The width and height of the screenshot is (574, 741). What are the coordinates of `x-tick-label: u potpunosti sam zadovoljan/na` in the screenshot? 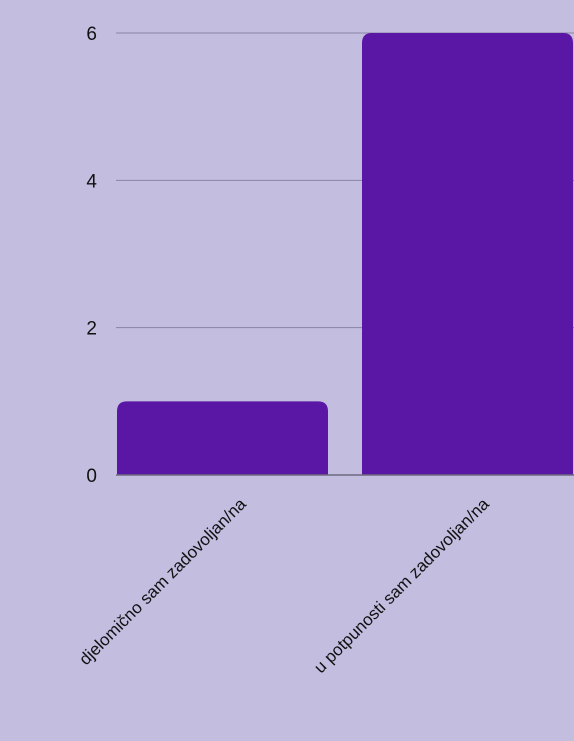 It's located at (401, 585).